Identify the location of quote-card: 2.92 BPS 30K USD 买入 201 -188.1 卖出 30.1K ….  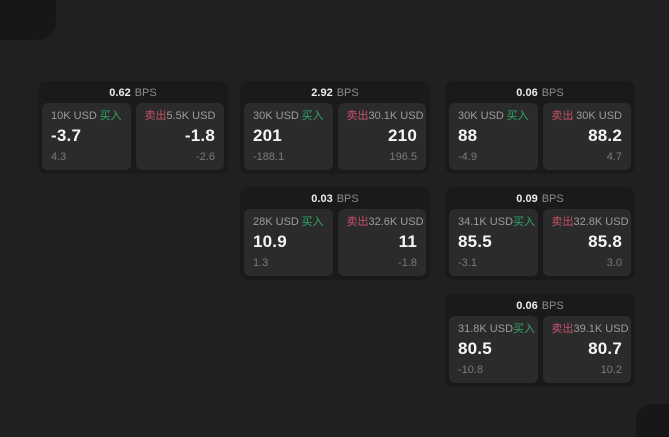
(335, 127).